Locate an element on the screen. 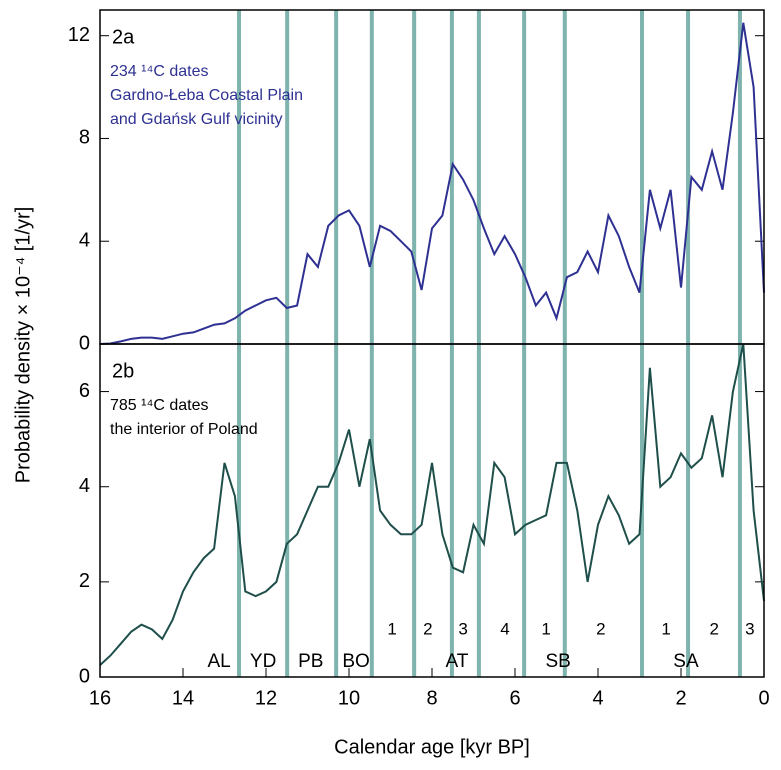 The height and width of the screenshot is (770, 781). zone-label: PB is located at coordinates (310, 661).